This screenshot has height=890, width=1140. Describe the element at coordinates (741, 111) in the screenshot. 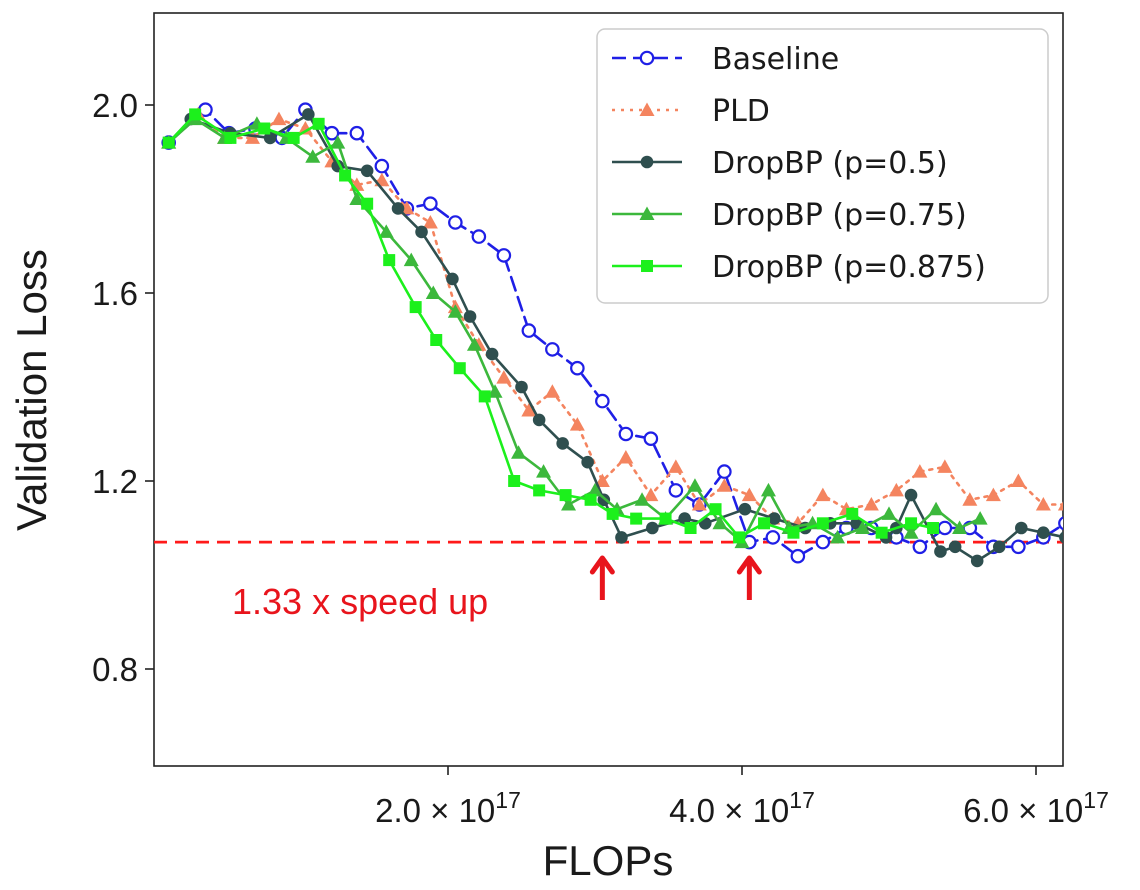

I see `legend-label: PLD` at that location.